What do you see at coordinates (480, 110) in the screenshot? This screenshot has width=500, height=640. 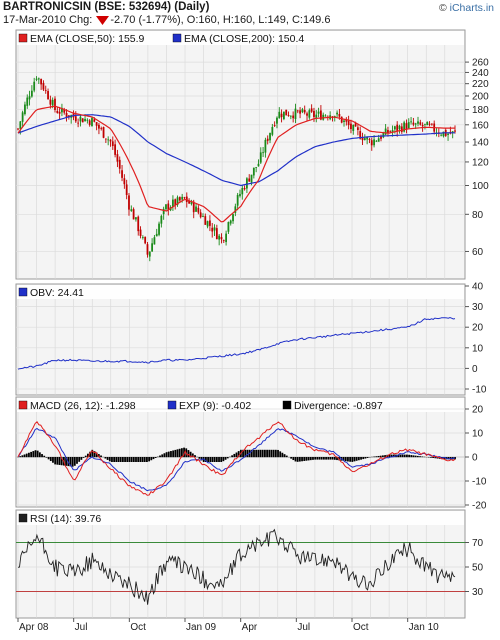 I see `y-tick-label: 180` at bounding box center [480, 110].